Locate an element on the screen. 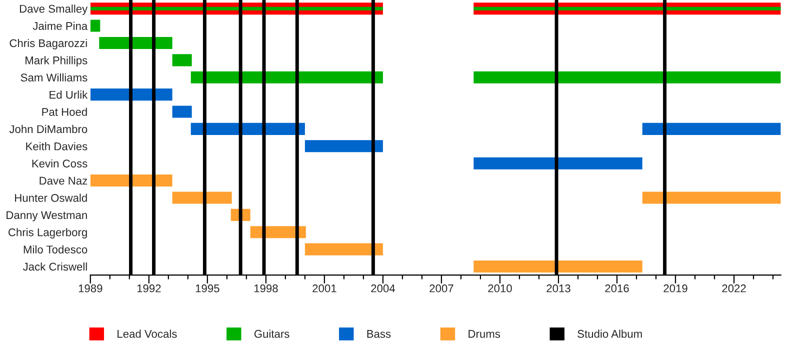 The height and width of the screenshot is (350, 800). y-tick-label: Chris Bagarozzi is located at coordinates (48, 44).